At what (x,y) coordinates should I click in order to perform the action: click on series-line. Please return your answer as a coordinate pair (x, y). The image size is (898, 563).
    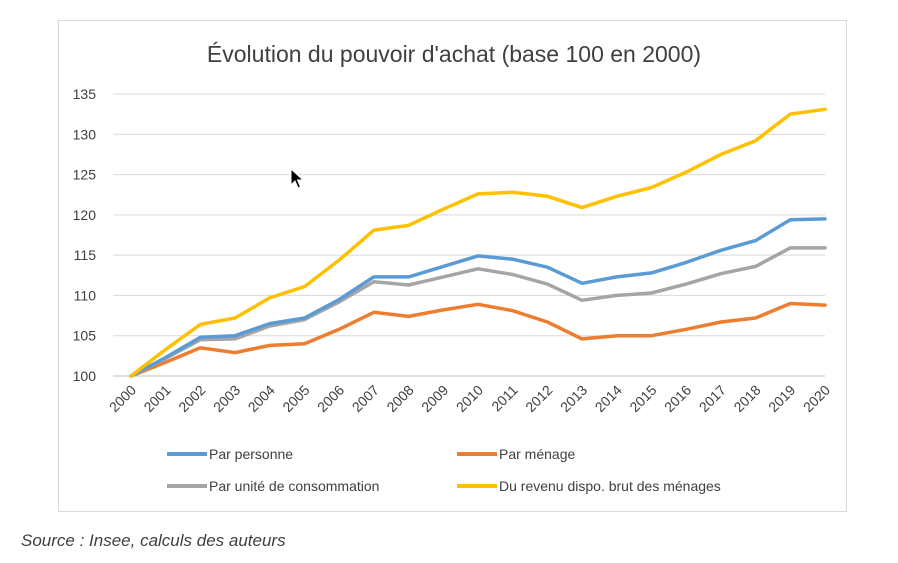
    Looking at the image, I should click on (478, 339).